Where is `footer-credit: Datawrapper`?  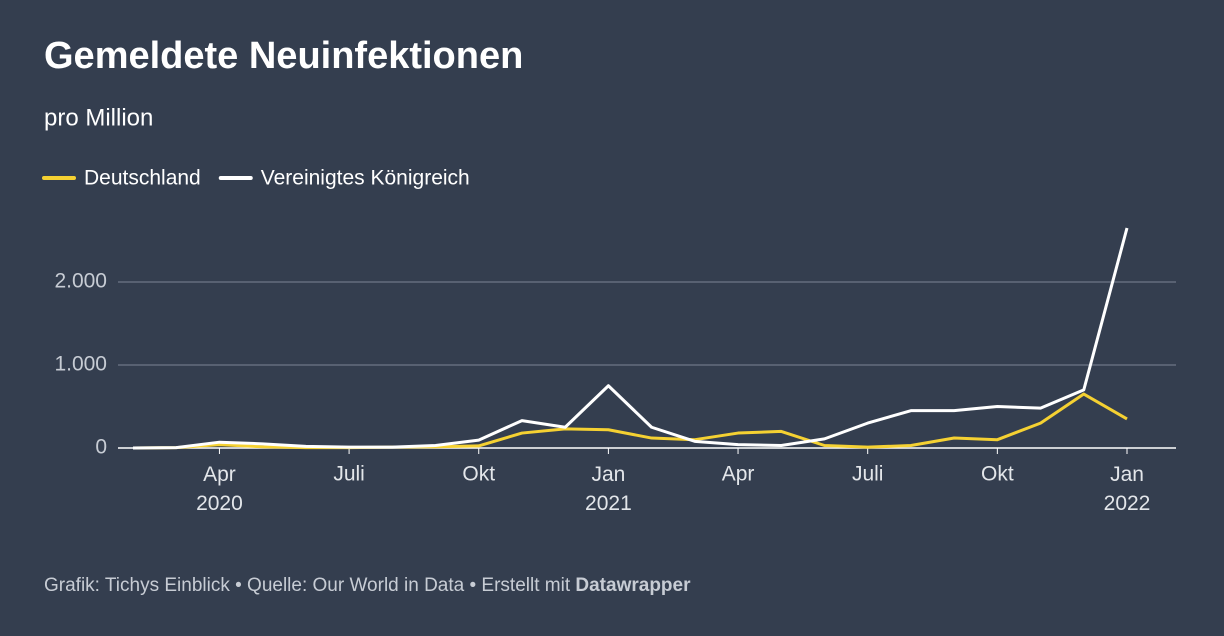 footer-credit: Datawrapper is located at coordinates (633, 585).